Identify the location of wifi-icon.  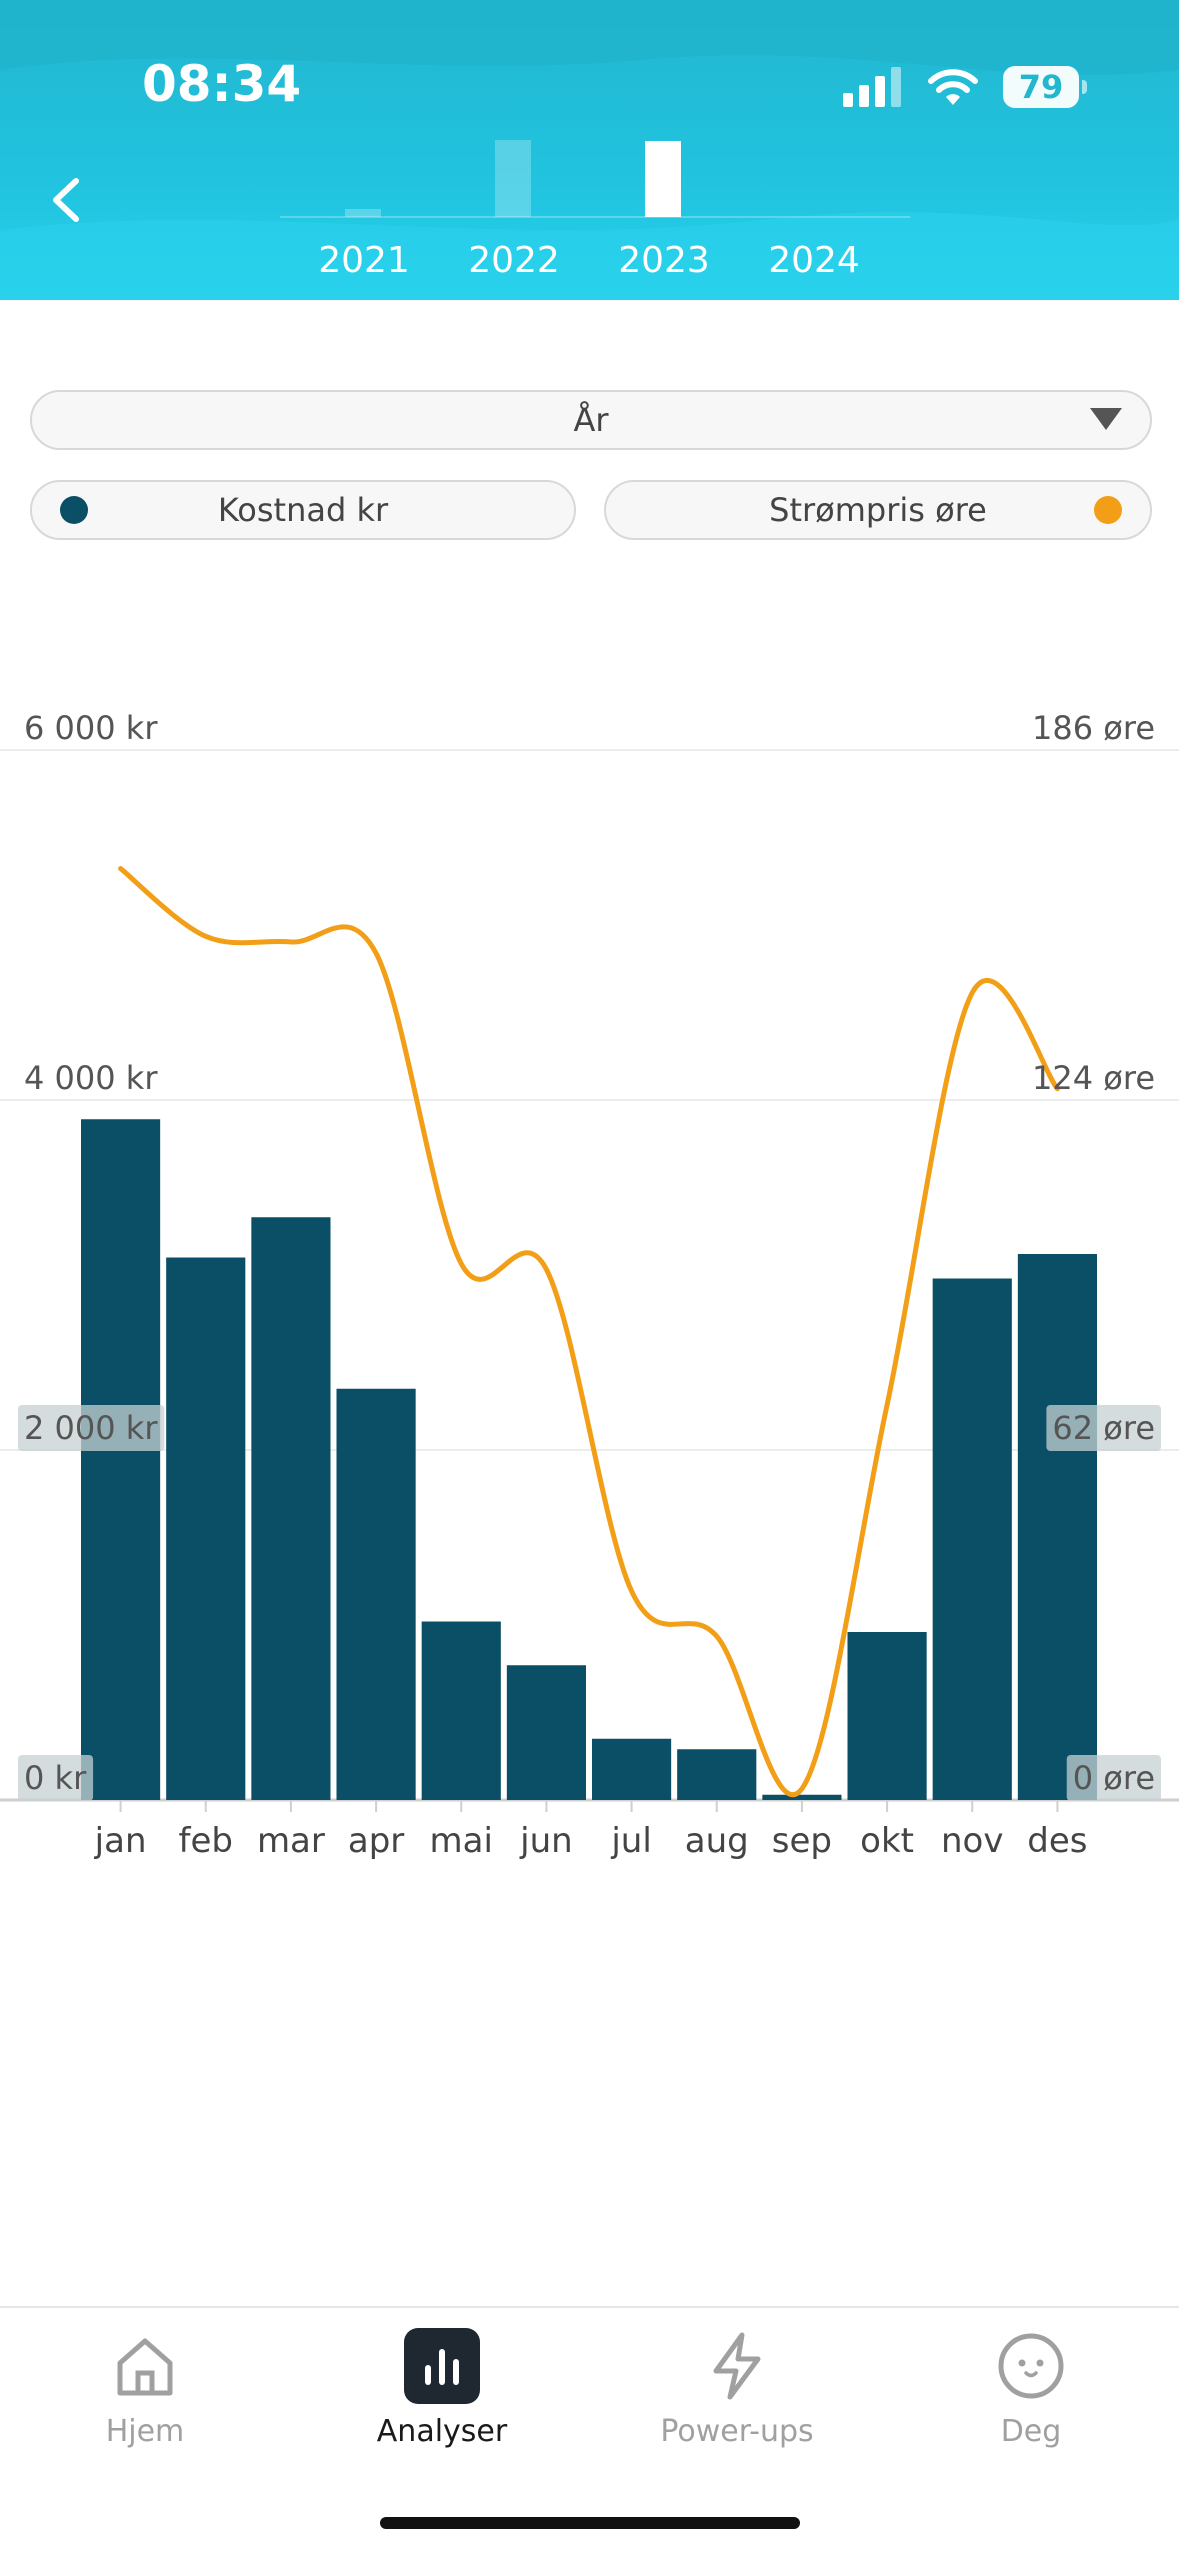
(953, 87).